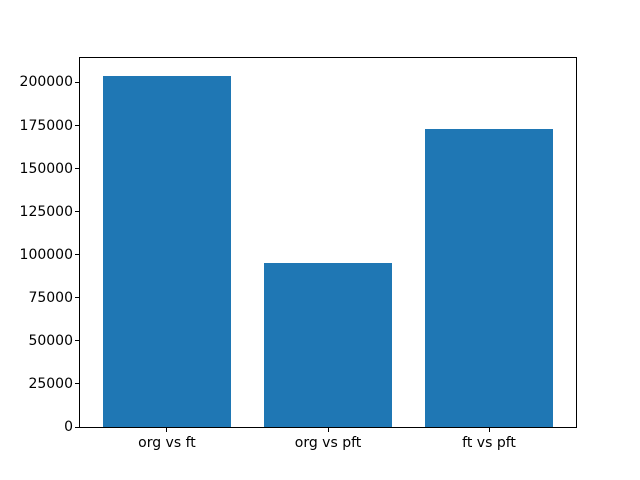 The image size is (640, 480). I want to click on x-tick-label: ft vs pft, so click(489, 443).